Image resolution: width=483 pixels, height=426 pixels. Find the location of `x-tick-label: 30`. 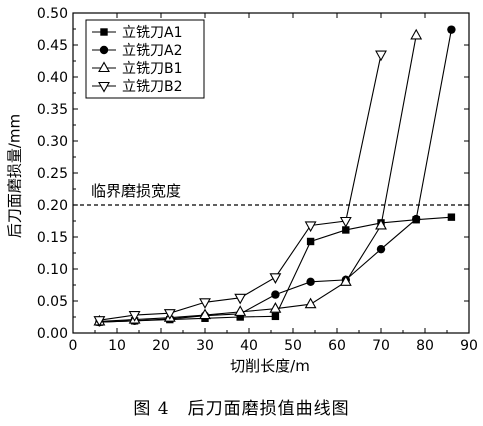

x-tick-label: 30 is located at coordinates (205, 346).